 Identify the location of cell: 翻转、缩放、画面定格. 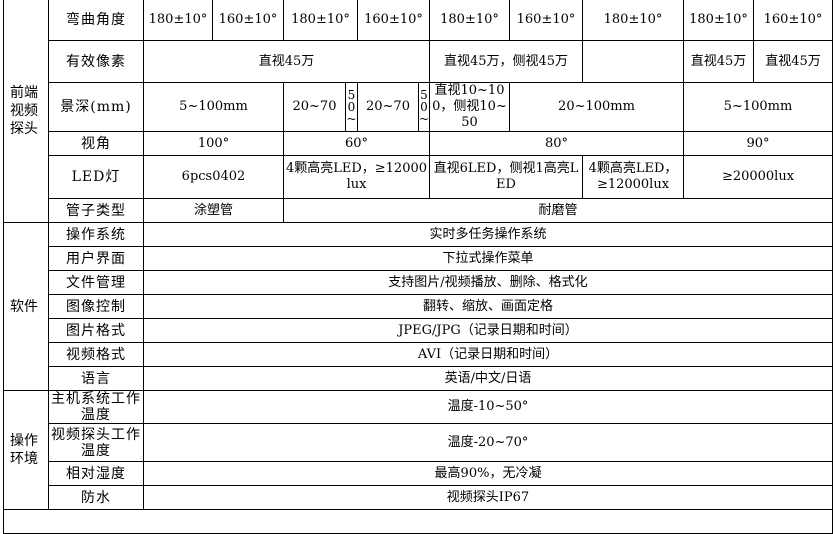
(488, 306).